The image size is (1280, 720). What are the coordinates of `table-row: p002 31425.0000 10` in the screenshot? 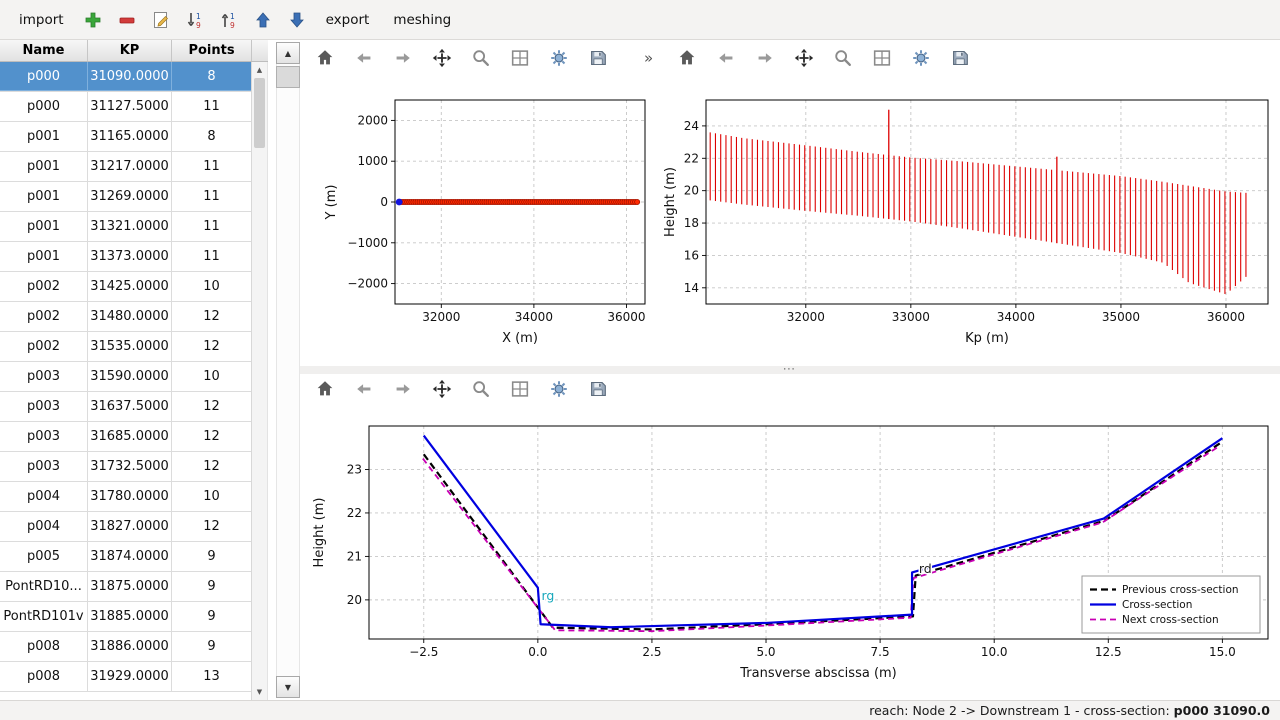 It's located at (126, 287).